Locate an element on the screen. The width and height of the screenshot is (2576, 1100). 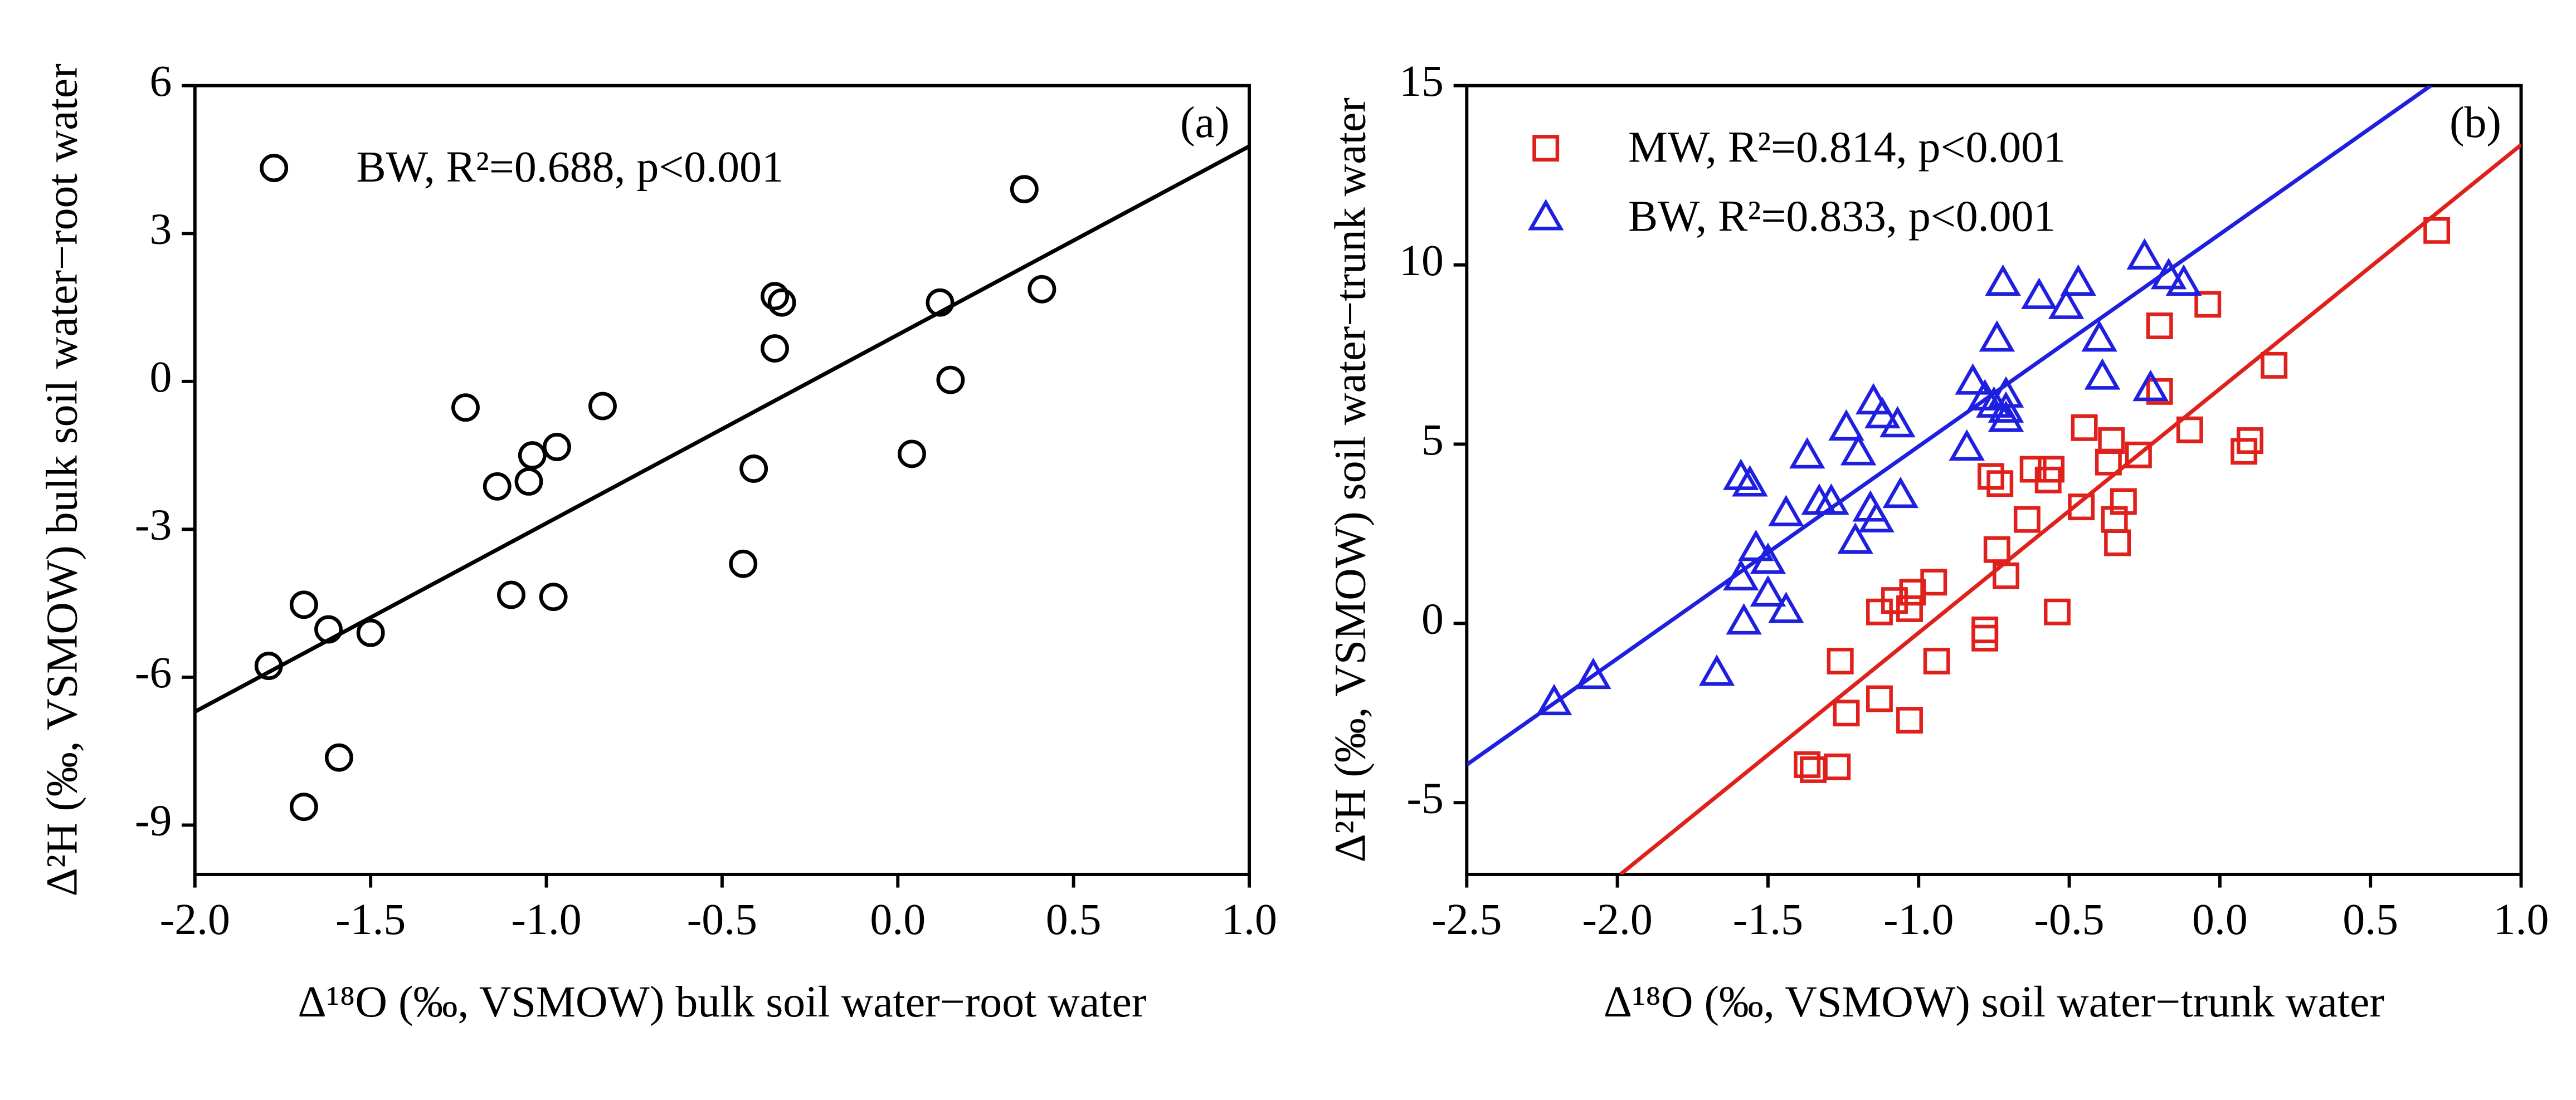
x-tick-label: -2.5 is located at coordinates (1466, 919).